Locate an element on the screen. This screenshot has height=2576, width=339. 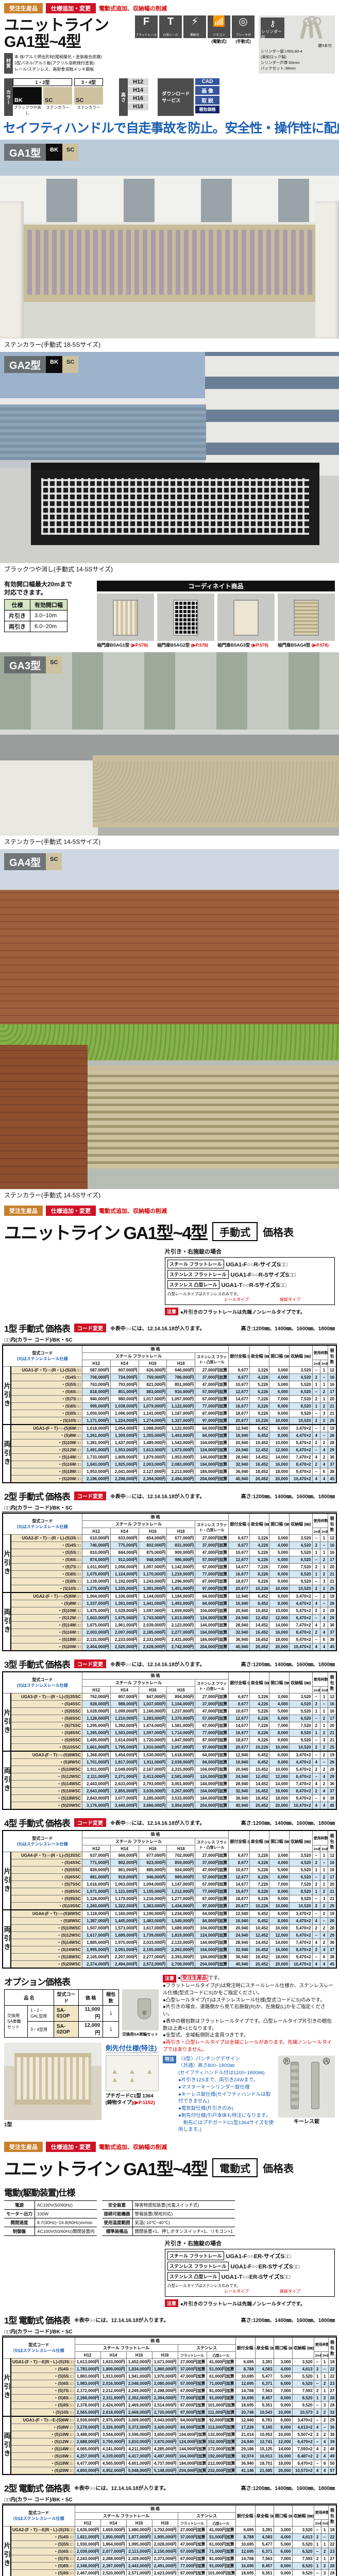
price-cell: 2,443,000円 is located at coordinates (96, 1784).